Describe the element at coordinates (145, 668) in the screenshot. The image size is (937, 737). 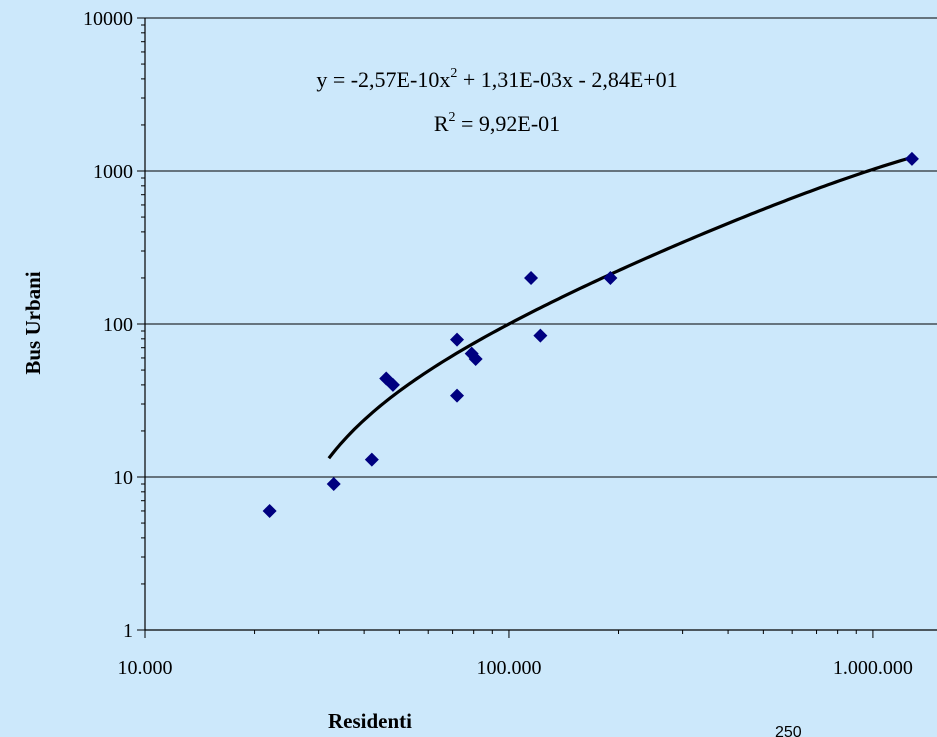
I see `x-tick-label: 10.000` at that location.